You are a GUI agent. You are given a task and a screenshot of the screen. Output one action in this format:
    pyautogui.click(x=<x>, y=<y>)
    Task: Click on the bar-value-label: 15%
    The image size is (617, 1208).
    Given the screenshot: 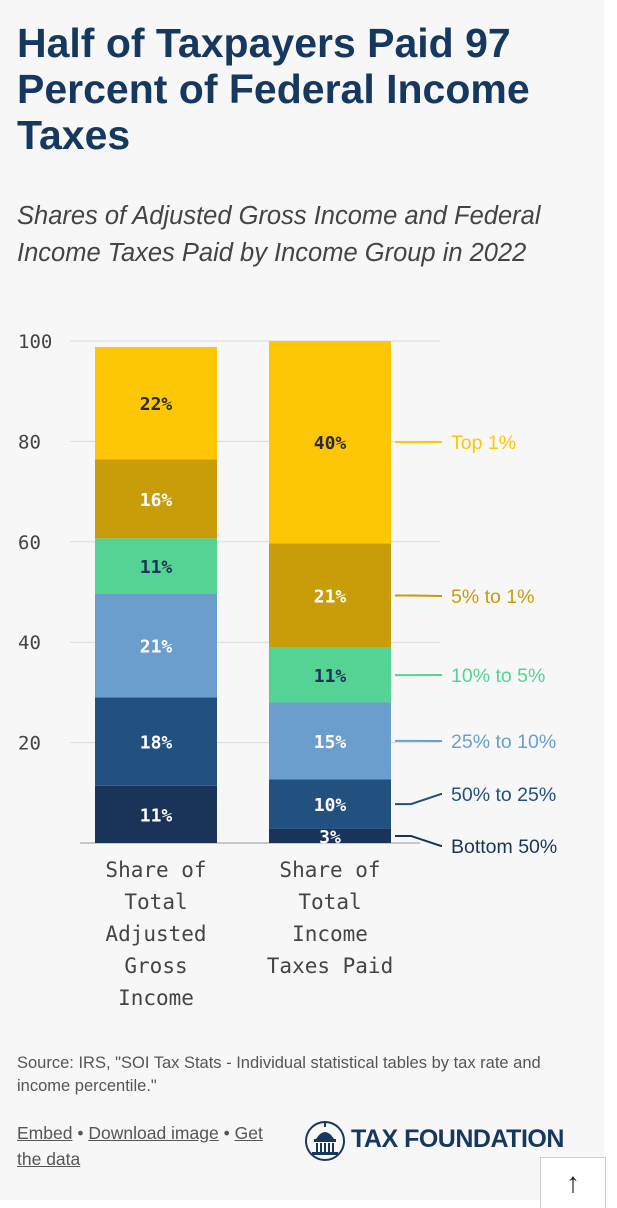 What is the action you would take?
    pyautogui.click(x=330, y=742)
    